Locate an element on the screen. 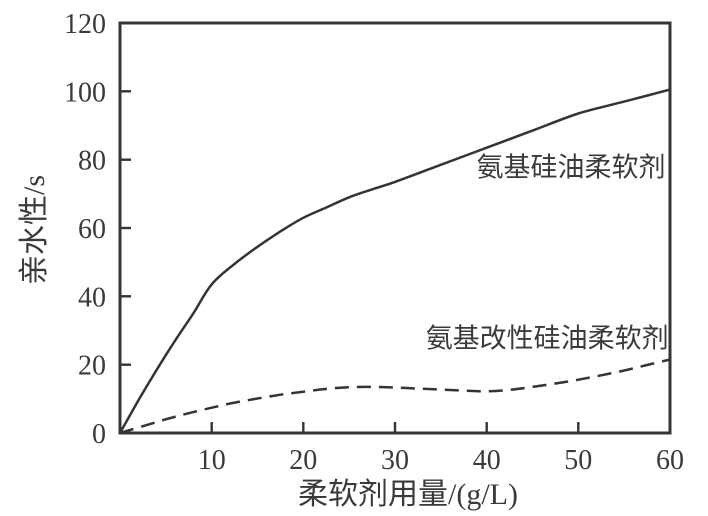 The width and height of the screenshot is (708, 516). series-label-0: 氨基硅油柔软剂 is located at coordinates (571, 168).